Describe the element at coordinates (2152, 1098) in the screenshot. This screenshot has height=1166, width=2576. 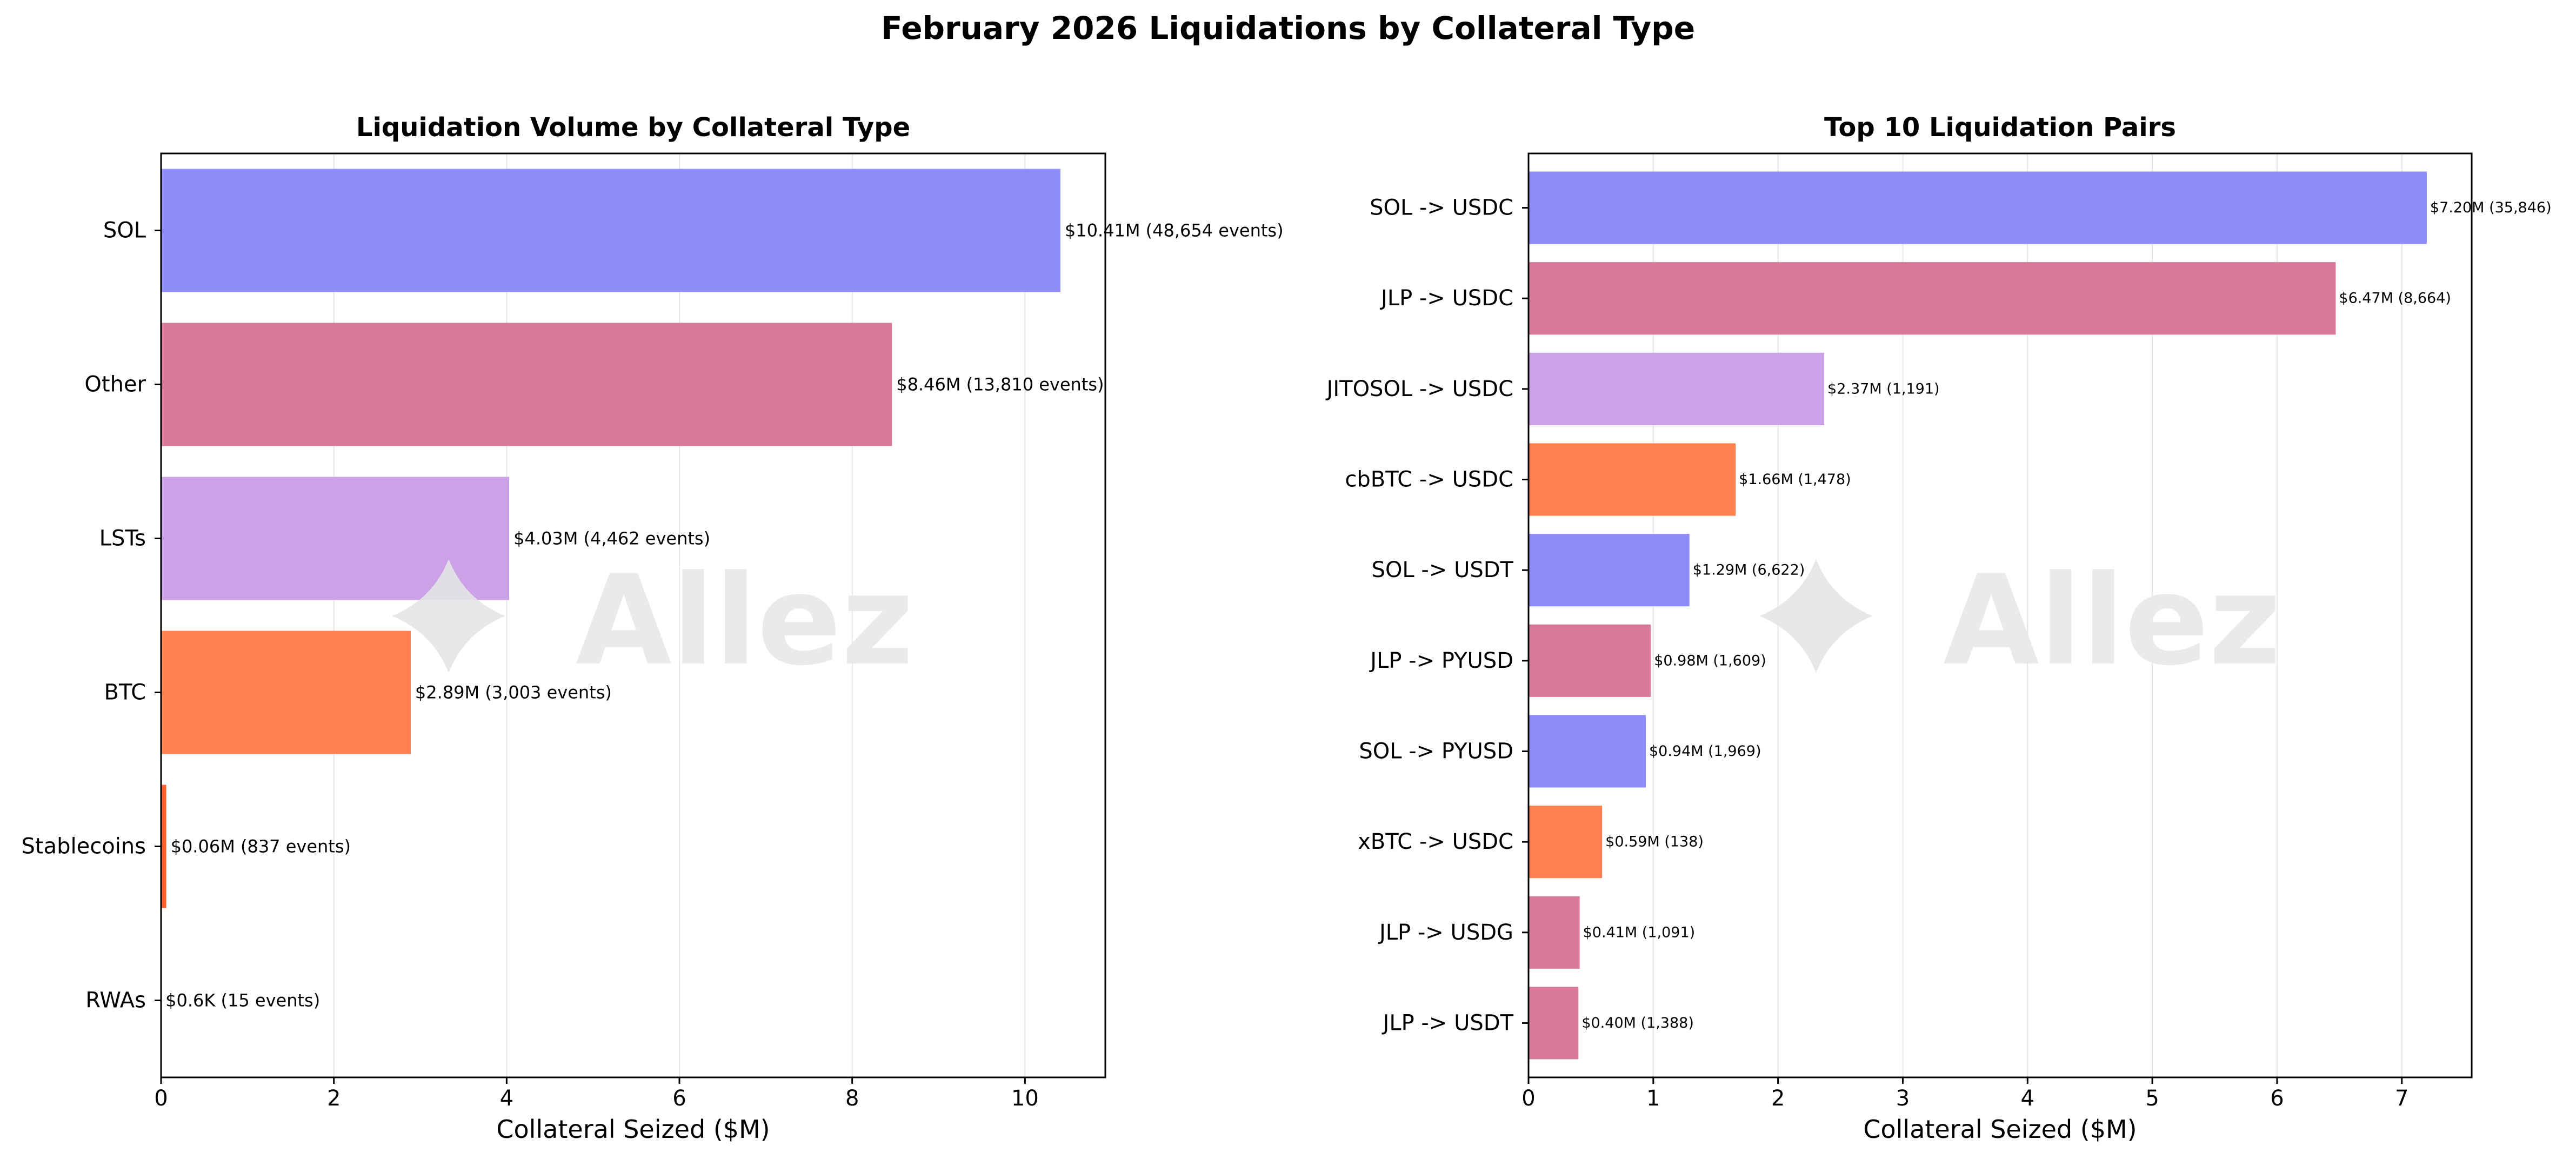
I see `x-tick-label: 5` at that location.